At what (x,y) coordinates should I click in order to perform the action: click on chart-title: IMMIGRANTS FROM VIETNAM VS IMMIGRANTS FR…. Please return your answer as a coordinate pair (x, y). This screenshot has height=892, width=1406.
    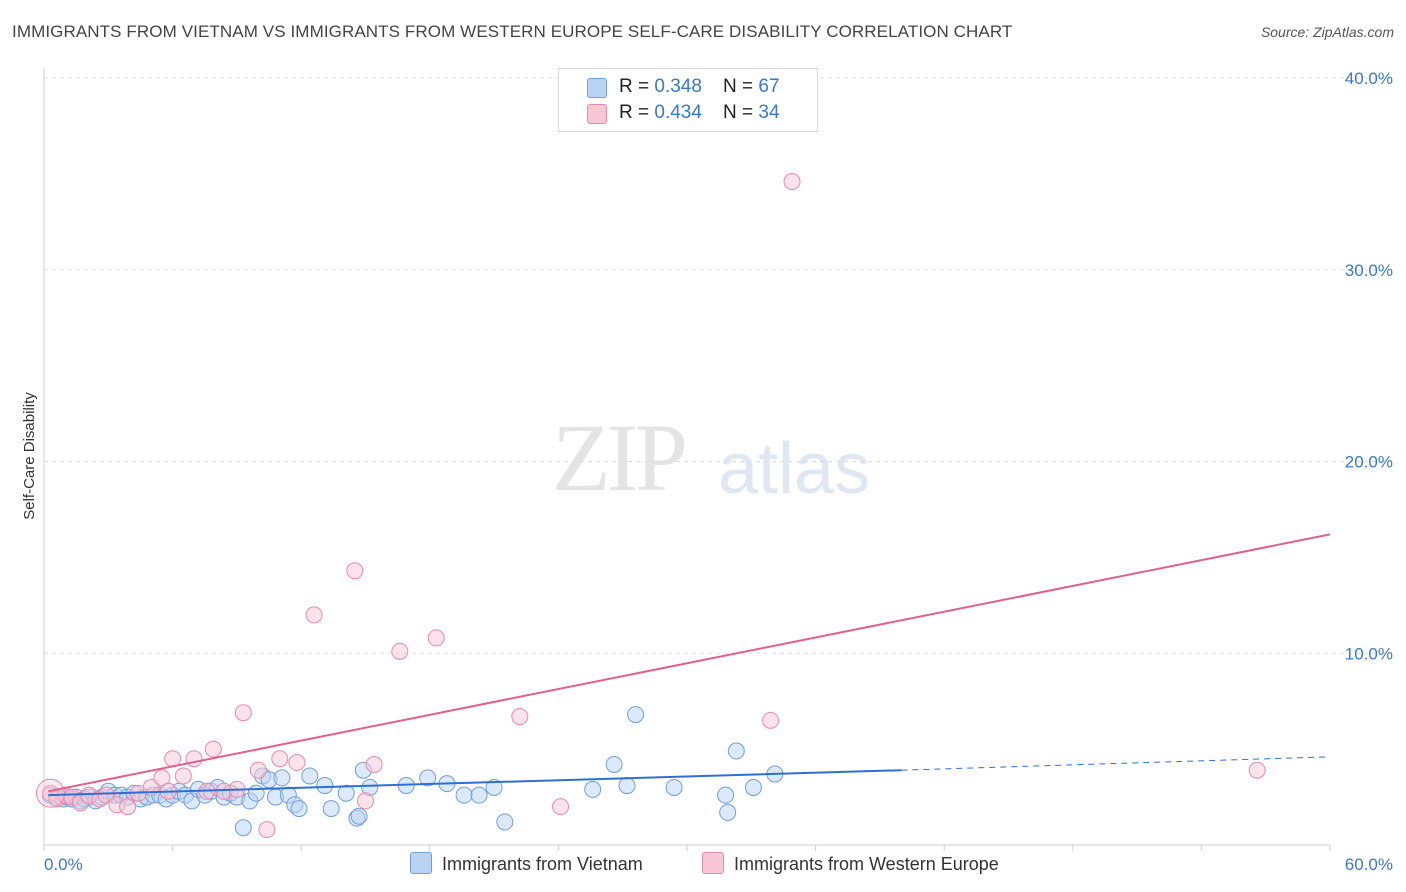
    Looking at the image, I should click on (512, 31).